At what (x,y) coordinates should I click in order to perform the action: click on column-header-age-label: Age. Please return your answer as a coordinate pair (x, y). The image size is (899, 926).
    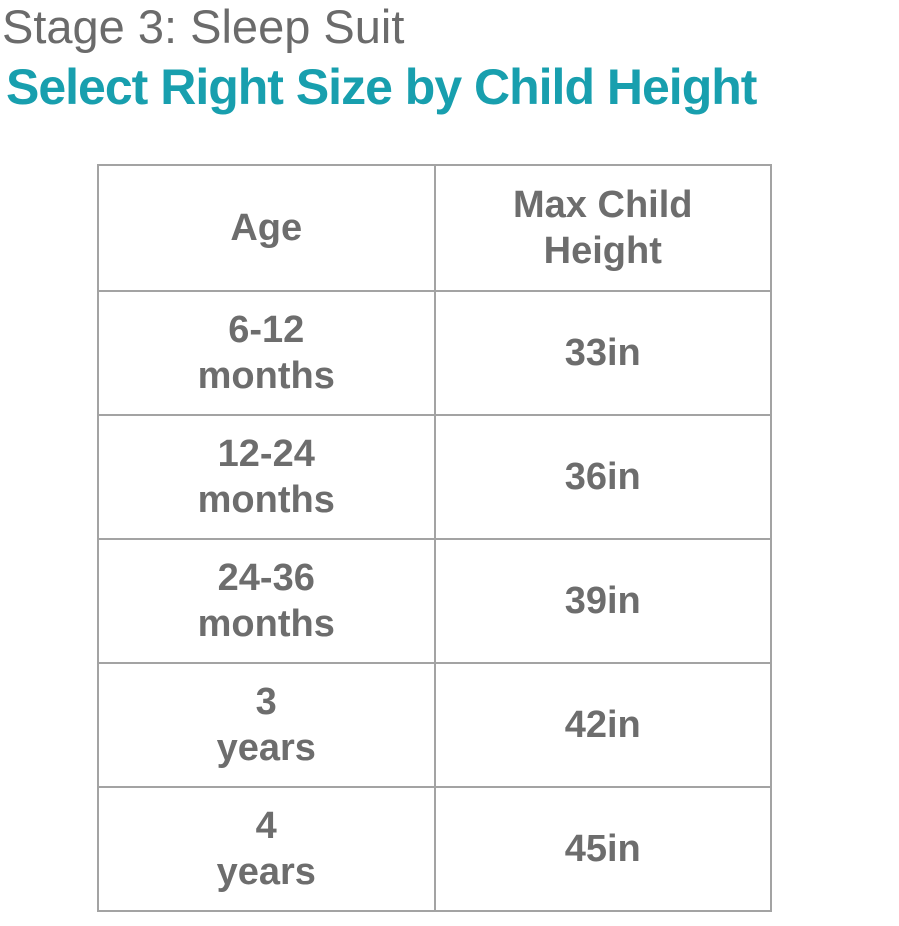
    Looking at the image, I should click on (266, 228).